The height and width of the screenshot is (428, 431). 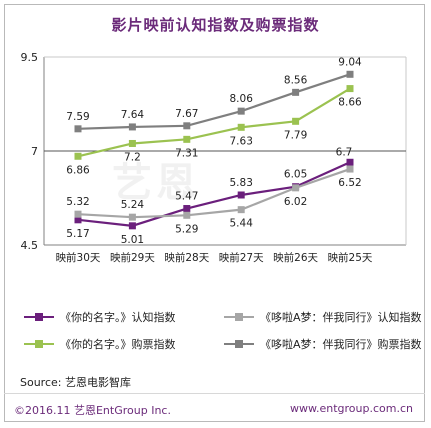 What do you see at coordinates (133, 115) in the screenshot?
I see `data-label: 7.64` at bounding box center [133, 115].